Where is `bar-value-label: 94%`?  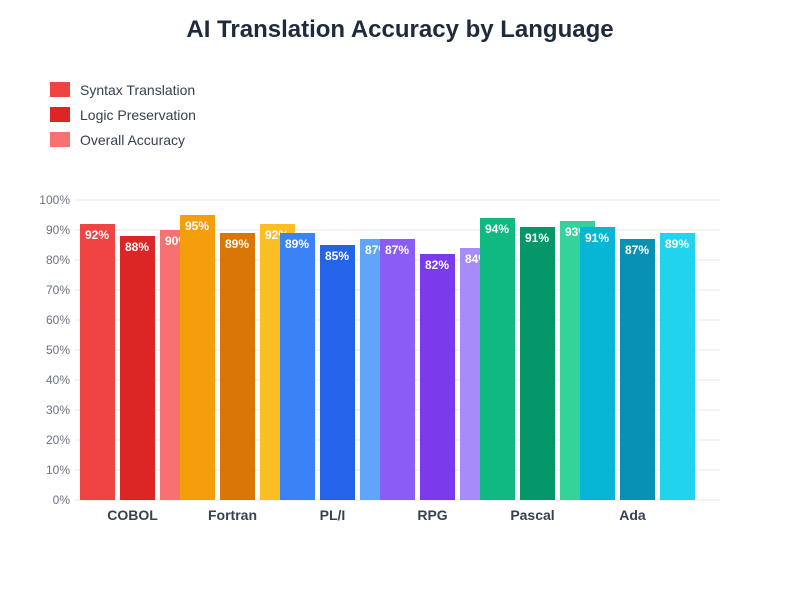 bar-value-label: 94% is located at coordinates (497, 229).